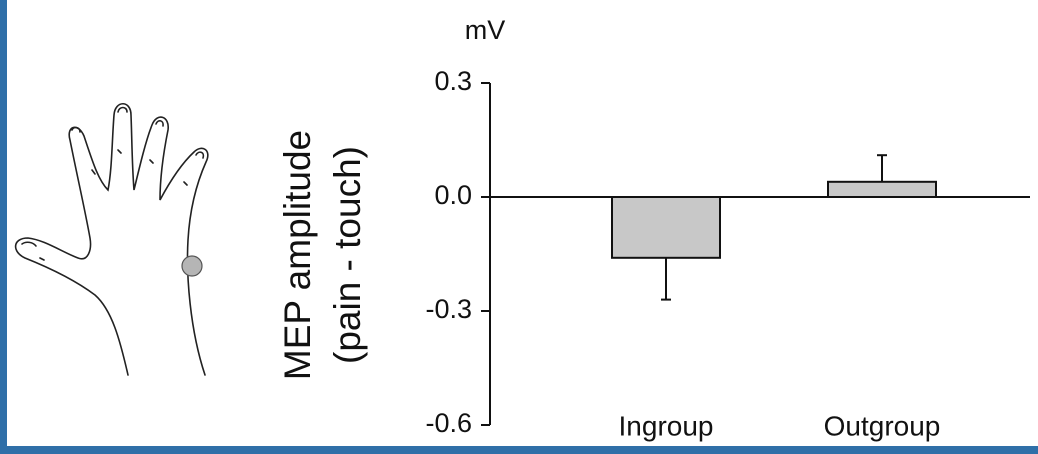 This screenshot has height=454, width=1038. What do you see at coordinates (3, 227) in the screenshot?
I see `frame-left` at bounding box center [3, 227].